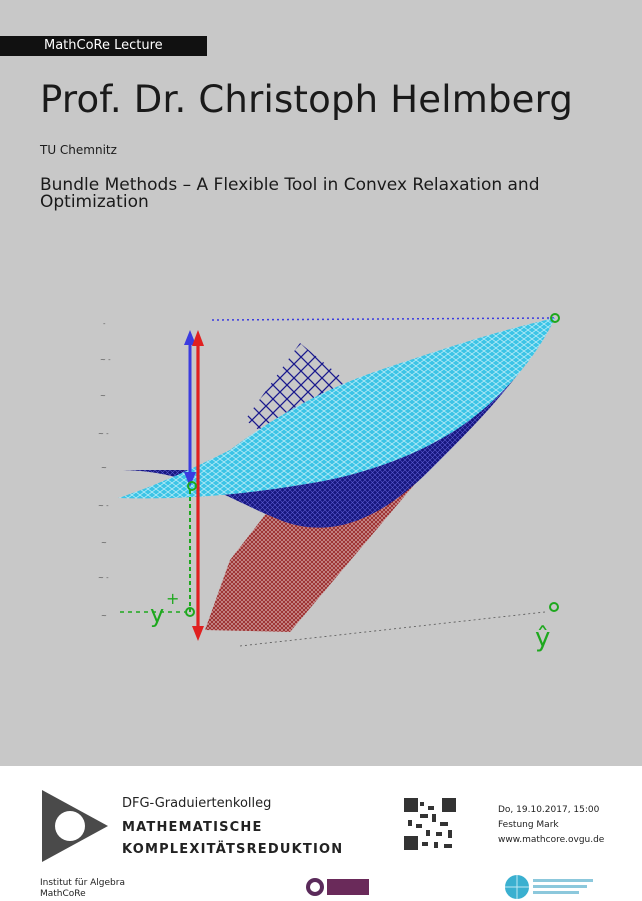  What do you see at coordinates (82, 883) in the screenshot?
I see `institute-line1: Institut für Algebra` at bounding box center [82, 883].